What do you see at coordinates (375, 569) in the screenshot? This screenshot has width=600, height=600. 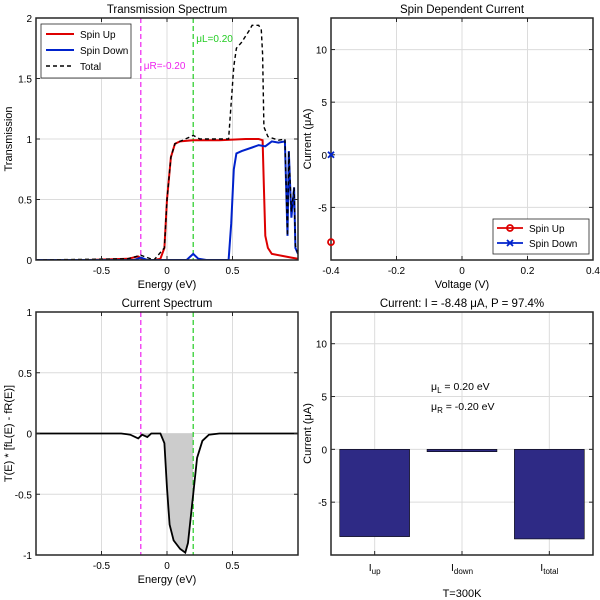 I see `category-label: Iup` at bounding box center [375, 569].